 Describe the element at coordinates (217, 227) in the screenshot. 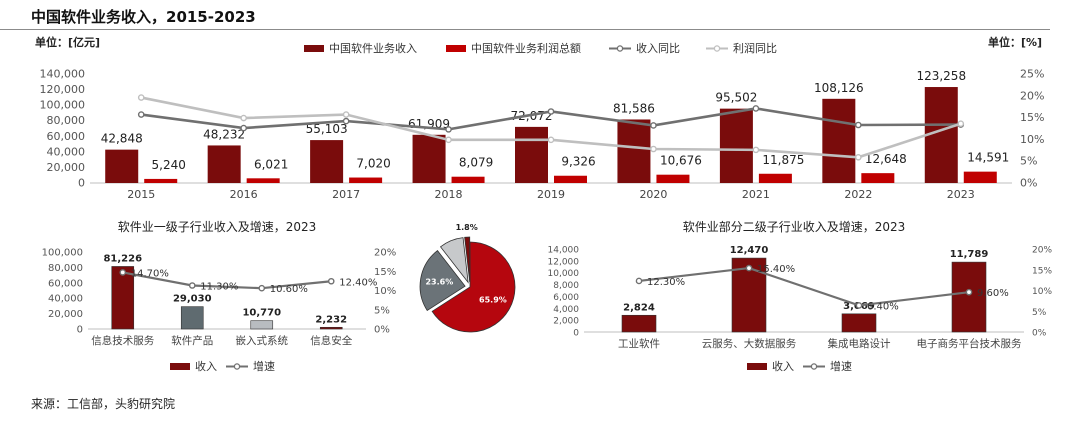

I see `chart-title: 软件业一级子行业收入及增速，2023` at that location.